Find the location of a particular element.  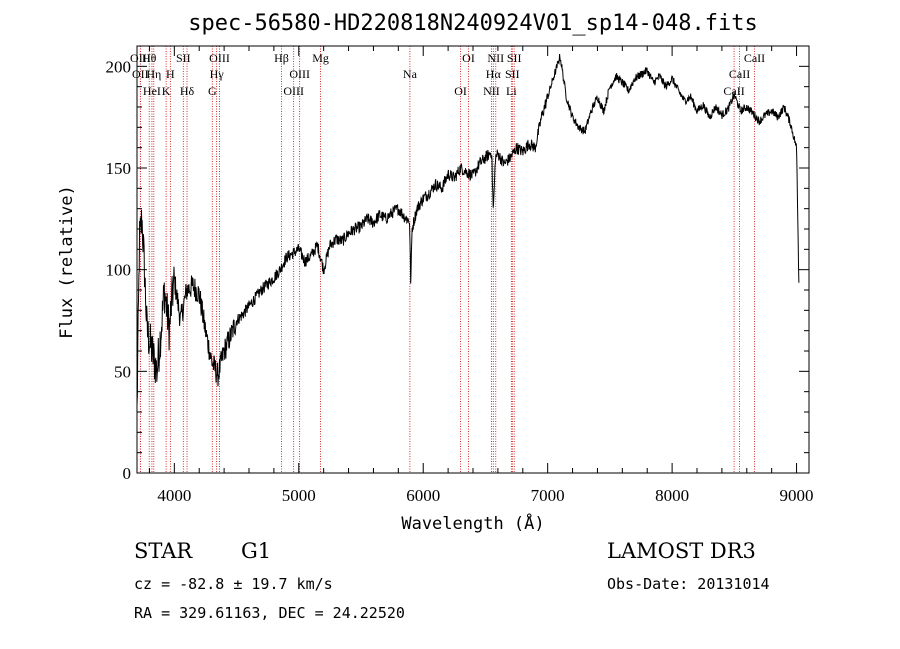

x-tick-label: 8000 is located at coordinates (672, 495).